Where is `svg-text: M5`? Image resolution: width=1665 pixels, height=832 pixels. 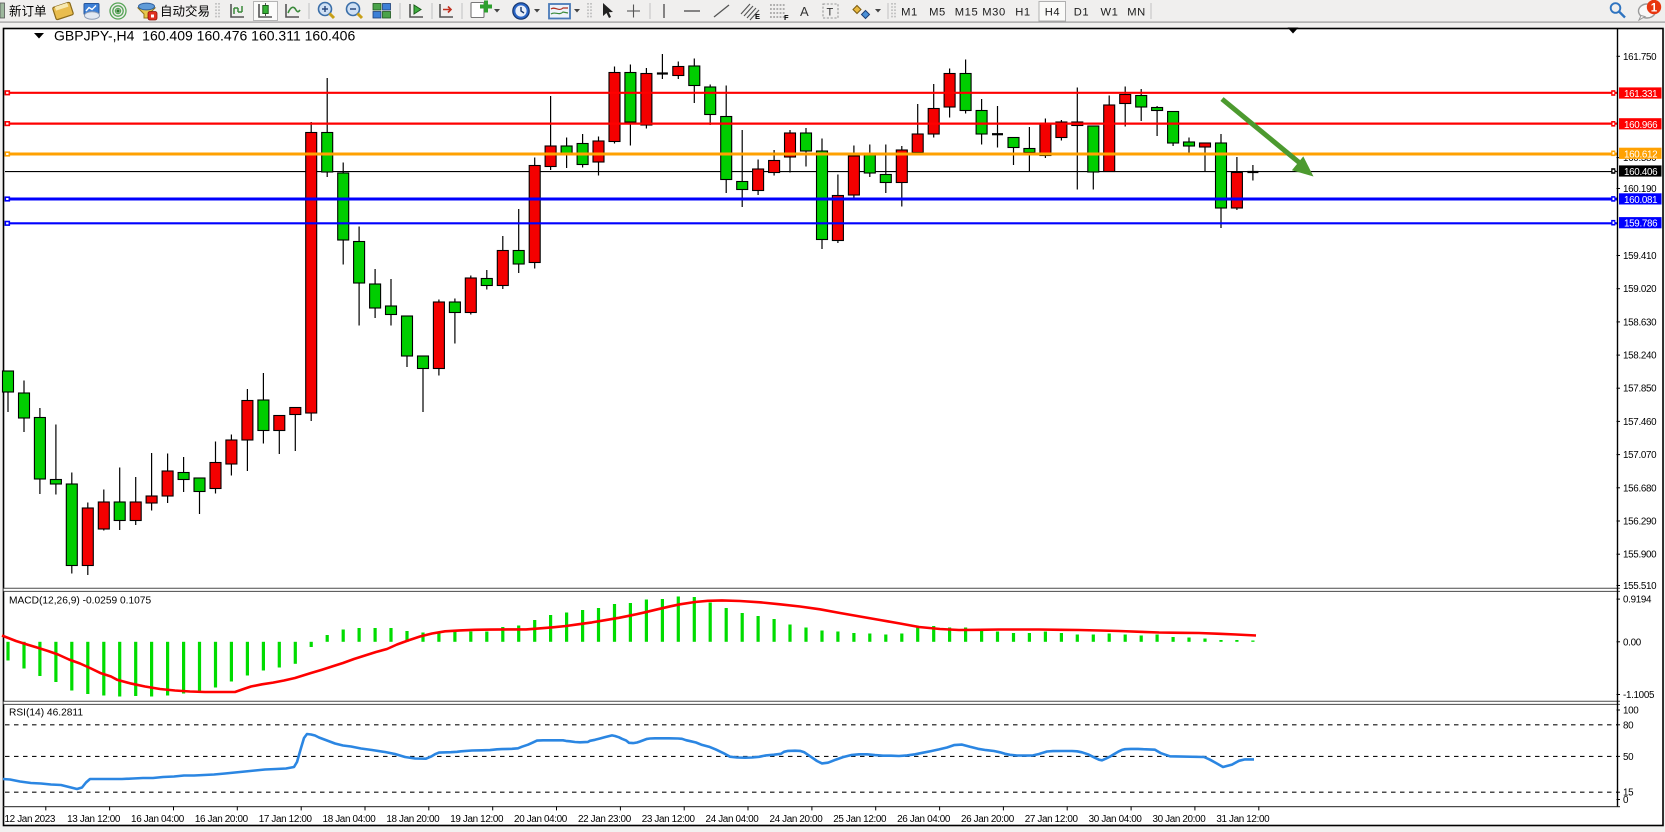
svg-text: M5 is located at coordinates (937, 13).